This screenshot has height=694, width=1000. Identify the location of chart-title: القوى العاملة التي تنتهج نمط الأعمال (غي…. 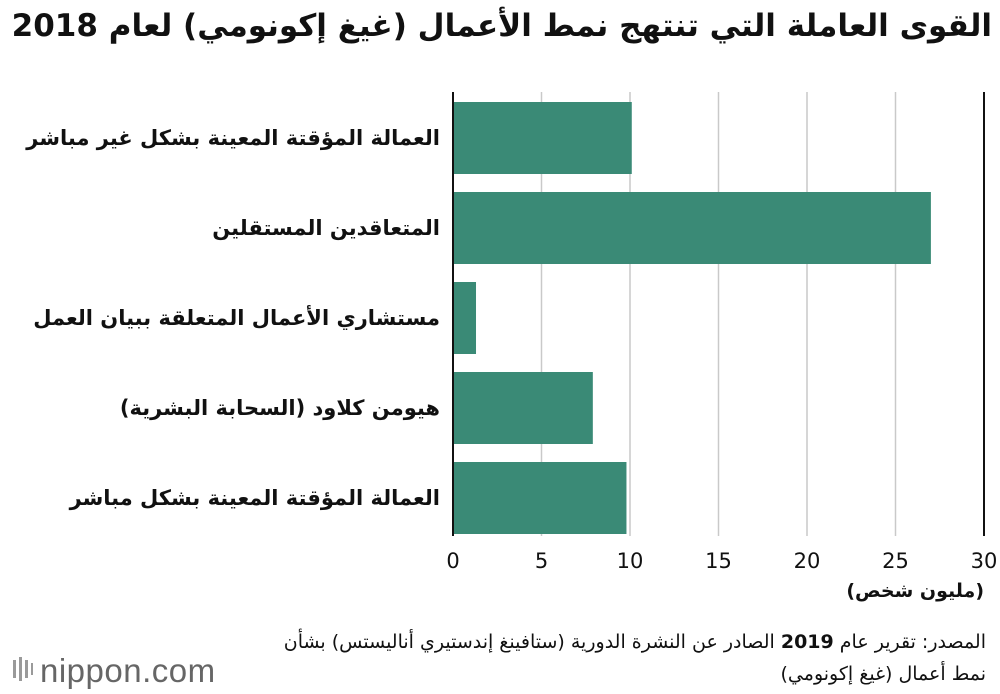
(501, 26).